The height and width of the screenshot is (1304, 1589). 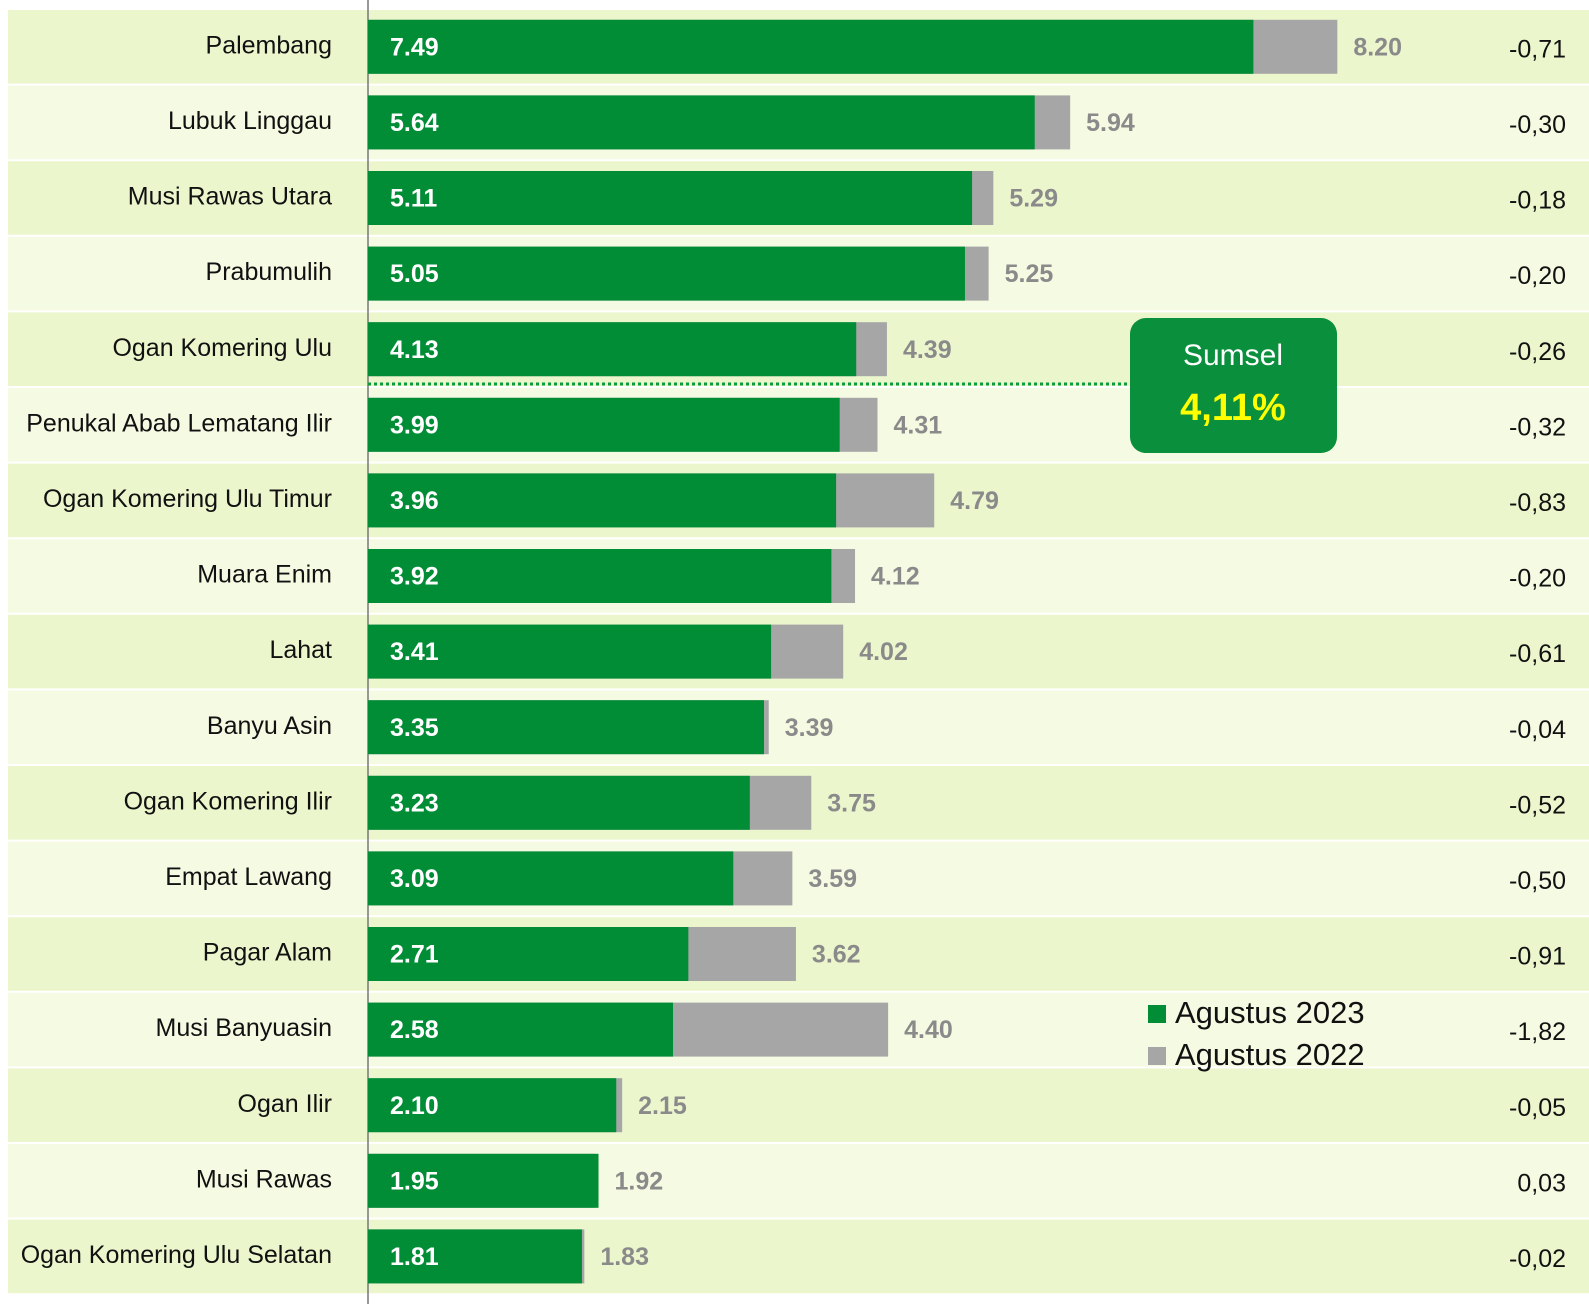 I want to click on category-label: Empat Lawang, so click(x=248, y=877).